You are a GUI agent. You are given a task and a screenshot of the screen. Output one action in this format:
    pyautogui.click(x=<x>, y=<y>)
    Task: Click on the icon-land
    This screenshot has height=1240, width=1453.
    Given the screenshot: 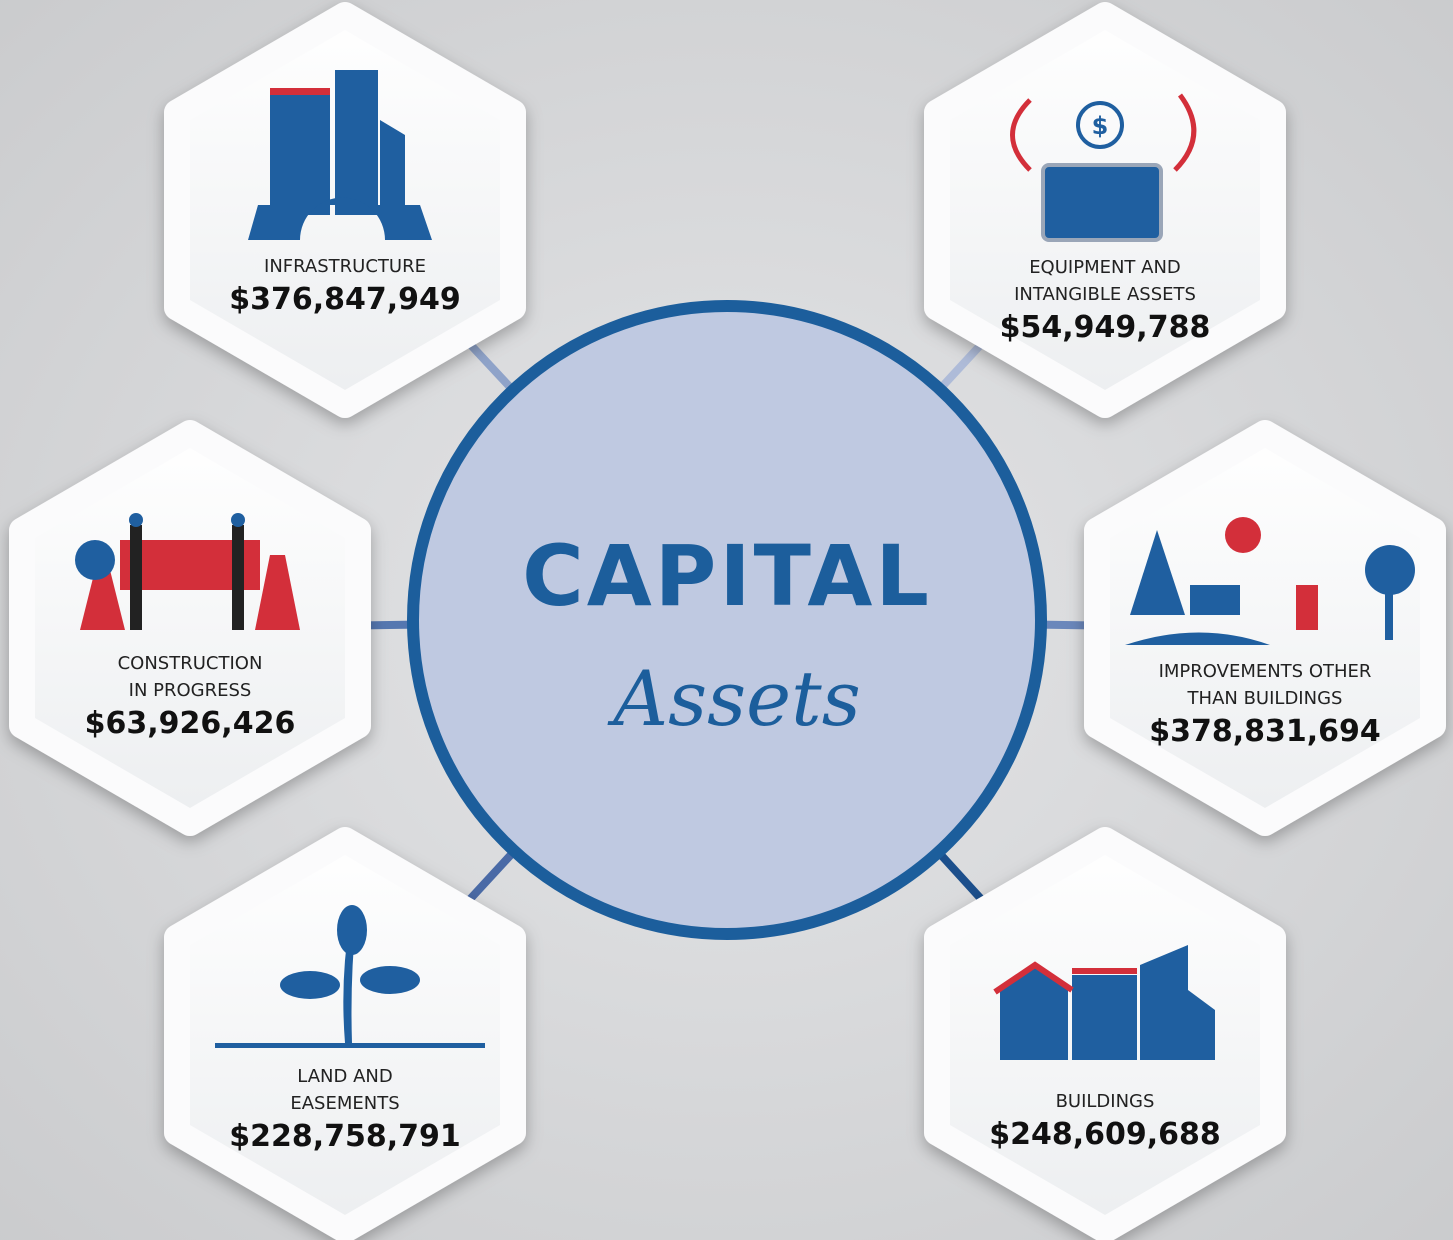 What is the action you would take?
    pyautogui.click(x=350, y=976)
    